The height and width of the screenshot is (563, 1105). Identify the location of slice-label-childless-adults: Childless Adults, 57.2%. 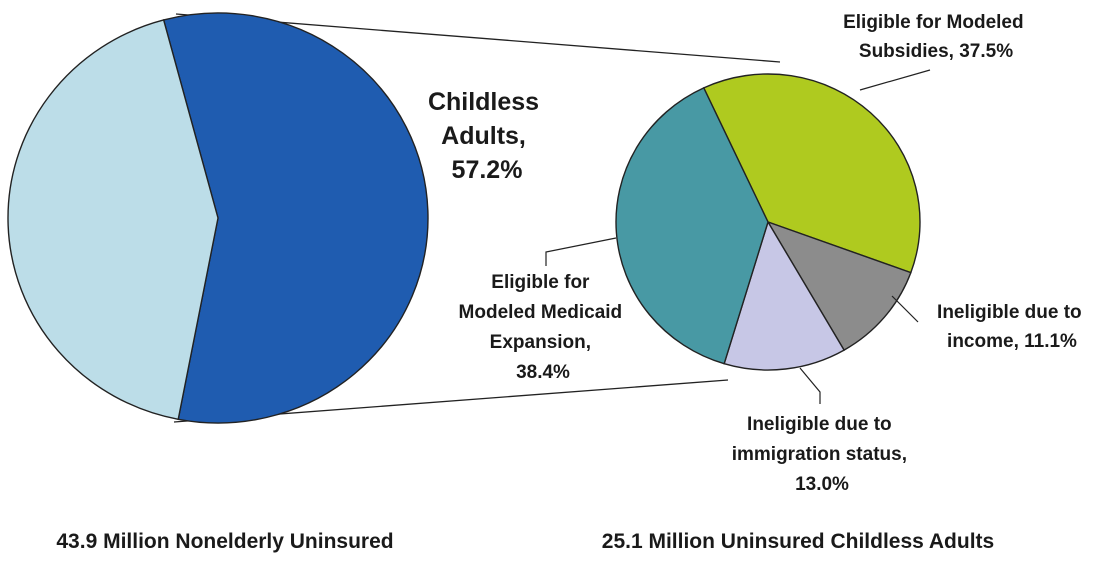
(487, 136).